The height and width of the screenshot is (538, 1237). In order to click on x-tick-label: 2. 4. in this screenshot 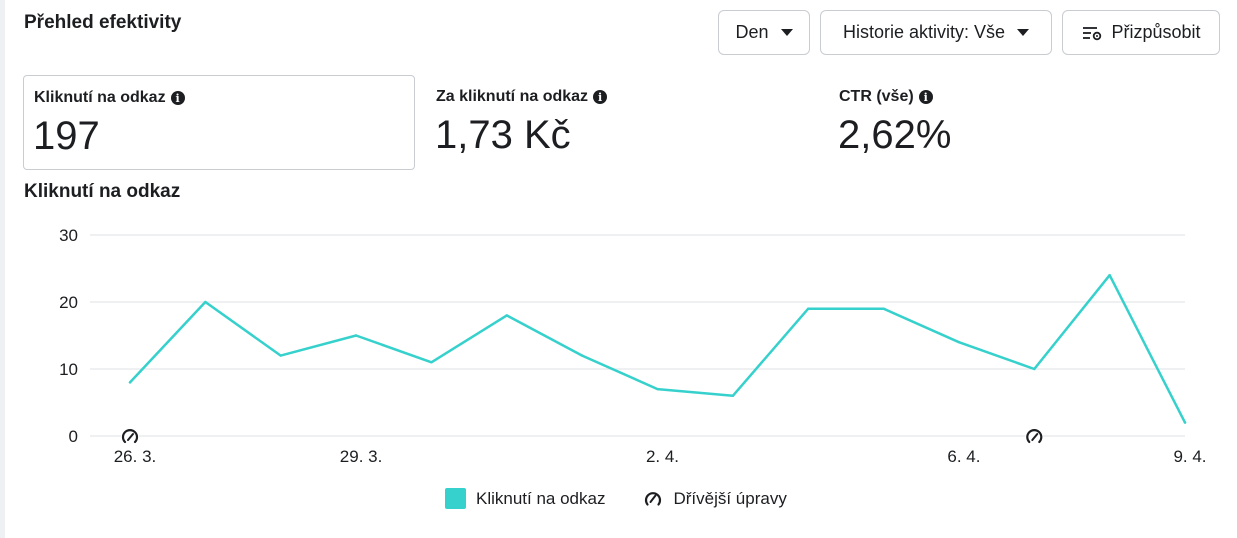, I will do `click(662, 456)`.